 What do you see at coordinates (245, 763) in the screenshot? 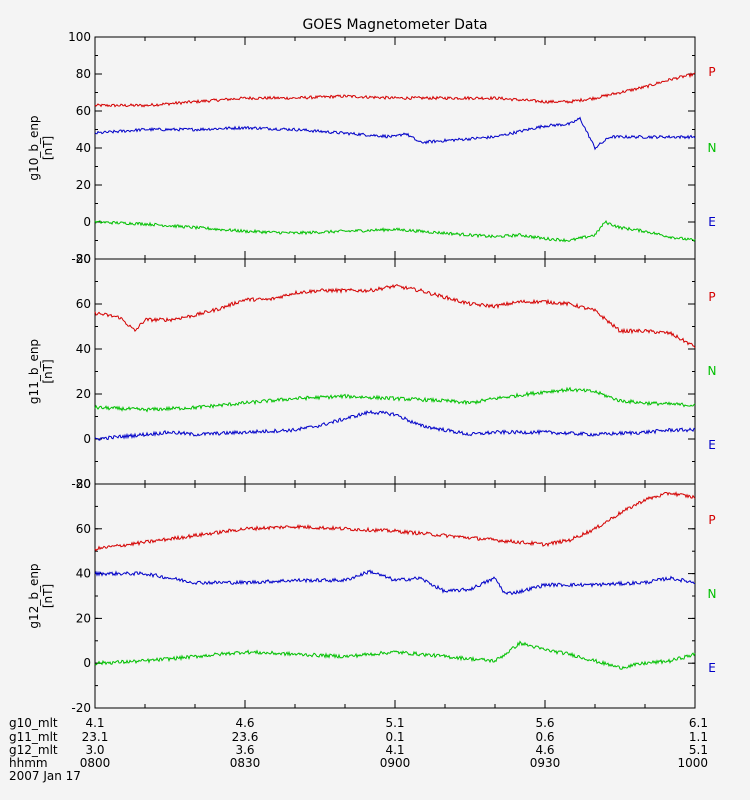
I see `bottom-row-value: 0830` at bounding box center [245, 763].